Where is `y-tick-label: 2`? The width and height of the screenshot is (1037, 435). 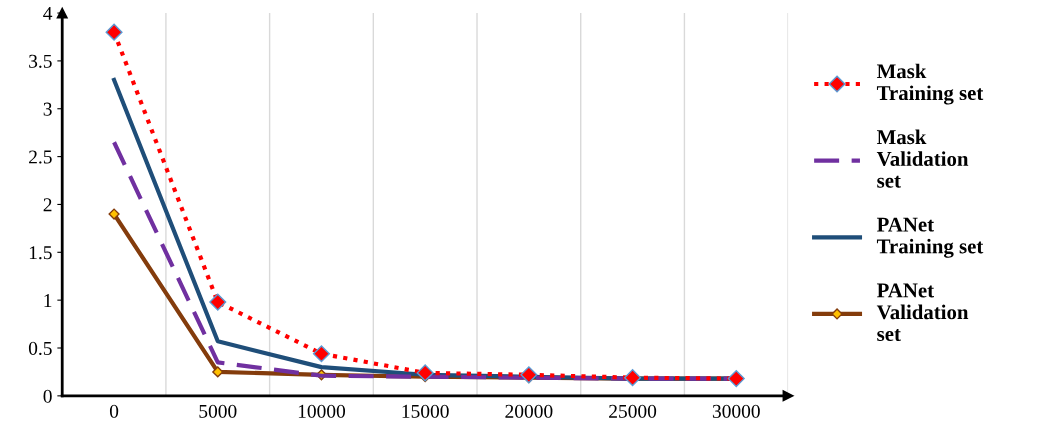
y-tick-label: 2 is located at coordinates (47, 205).